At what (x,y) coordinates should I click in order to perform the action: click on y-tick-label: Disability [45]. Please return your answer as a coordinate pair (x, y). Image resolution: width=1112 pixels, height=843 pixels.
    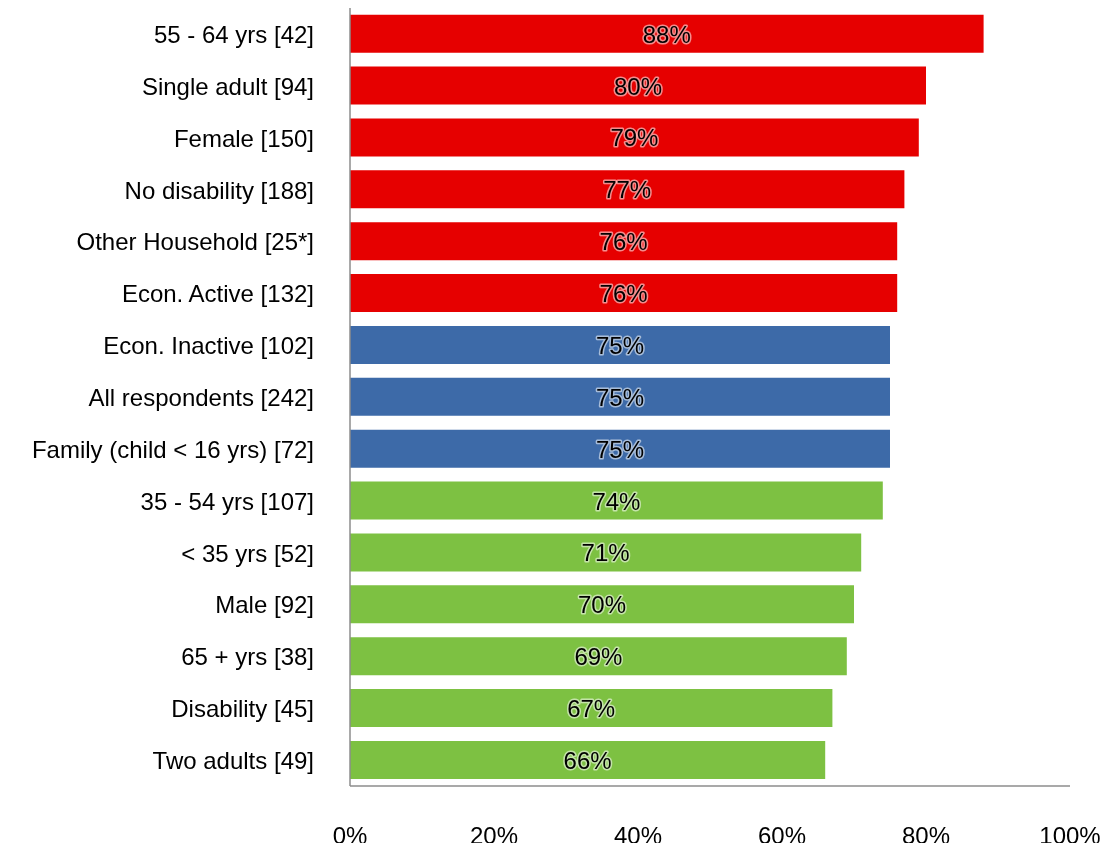
    Looking at the image, I should click on (242, 708).